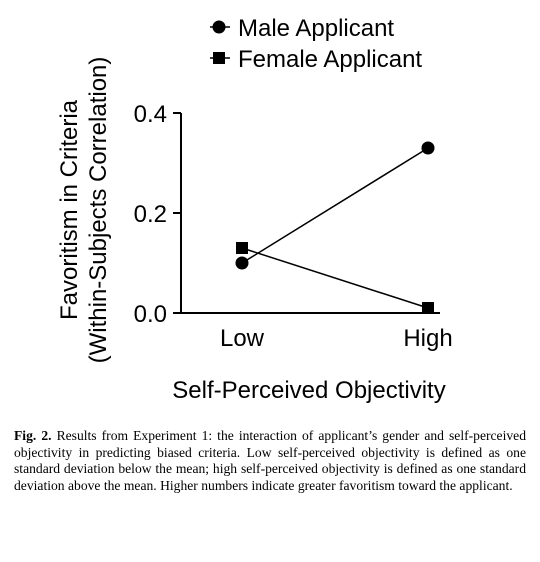  Describe the element at coordinates (428, 148) in the screenshot. I see `data-point-male-high` at that location.